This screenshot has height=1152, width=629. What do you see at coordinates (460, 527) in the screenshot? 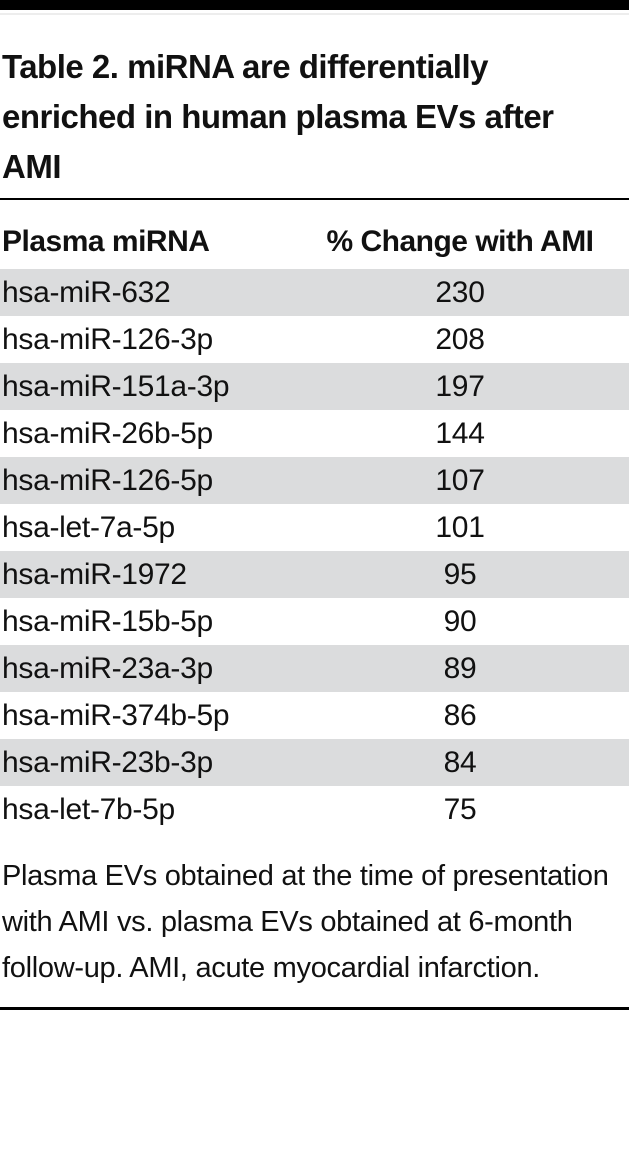
I see `percent-change-cell: 101` at bounding box center [460, 527].